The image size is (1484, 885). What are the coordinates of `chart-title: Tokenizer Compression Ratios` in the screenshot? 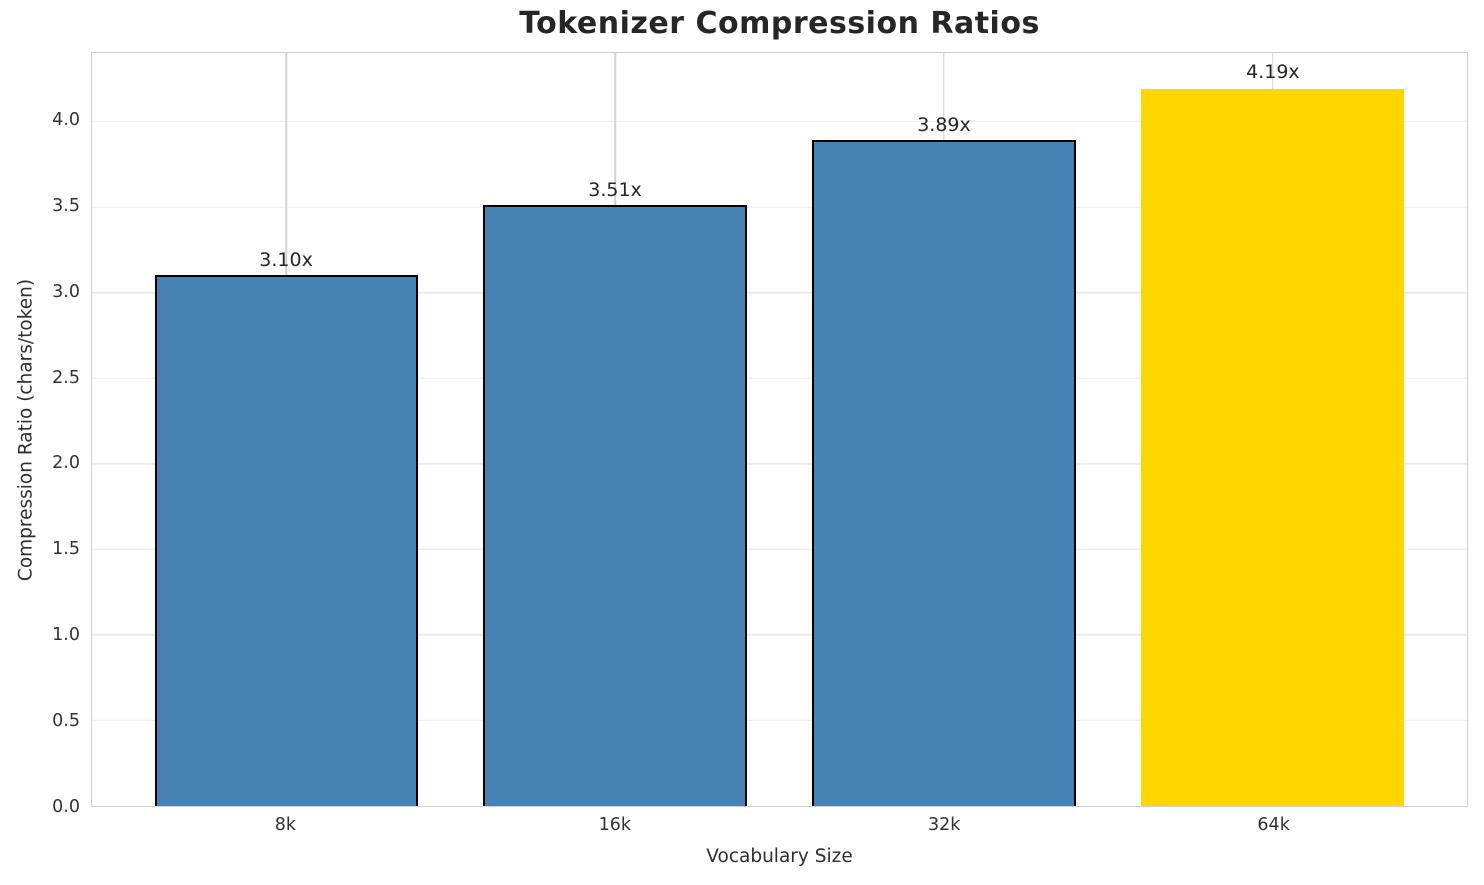 It's located at (779, 23).